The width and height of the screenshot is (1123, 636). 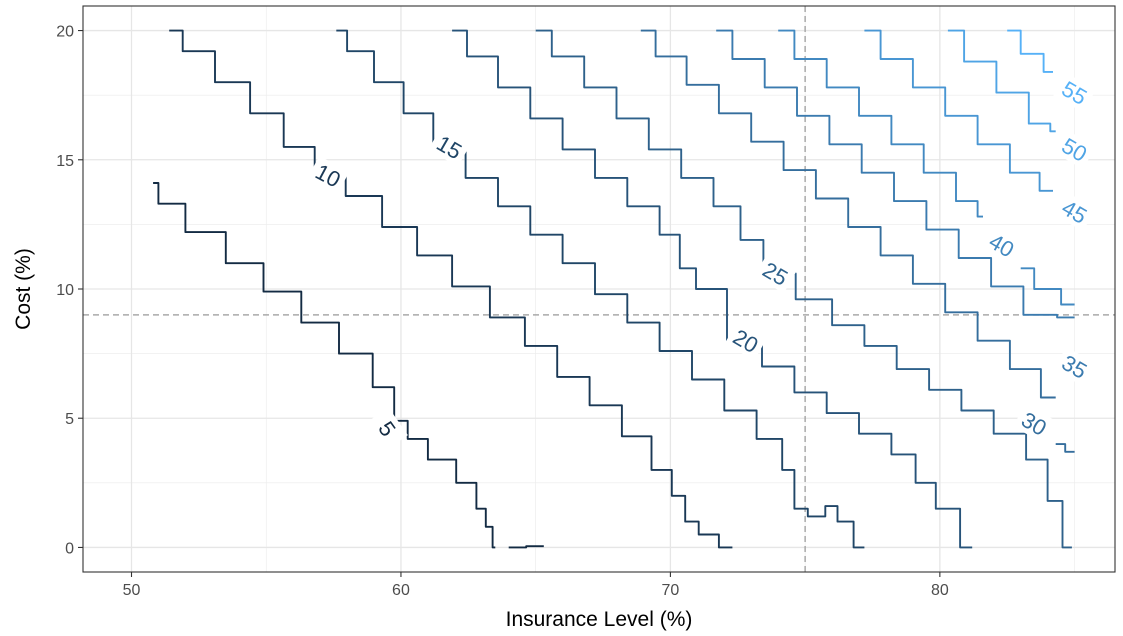 What do you see at coordinates (940, 590) in the screenshot?
I see `x-tick-label: 80` at bounding box center [940, 590].